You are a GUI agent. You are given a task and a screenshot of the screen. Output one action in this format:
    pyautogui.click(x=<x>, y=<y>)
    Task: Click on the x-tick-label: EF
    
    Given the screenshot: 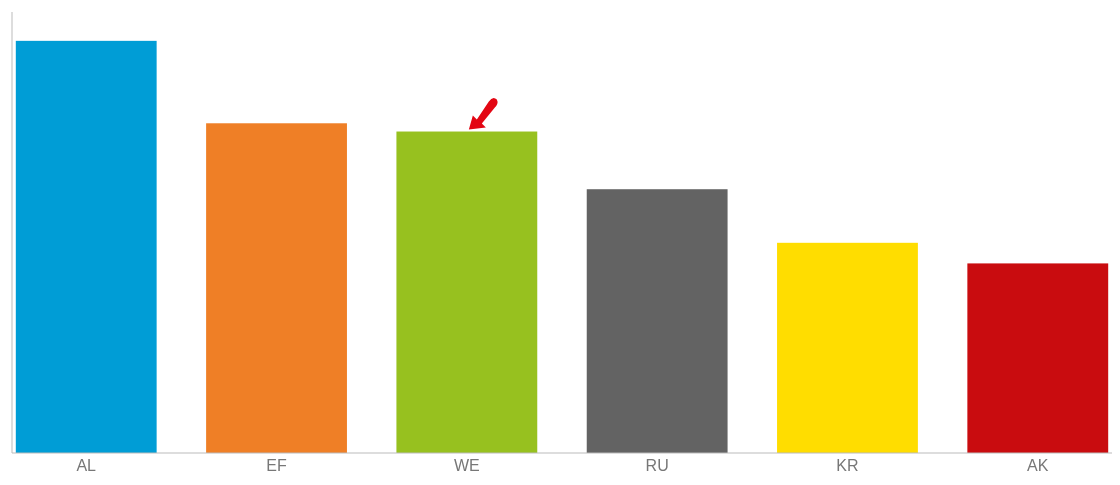 What is the action you would take?
    pyautogui.click(x=276, y=465)
    